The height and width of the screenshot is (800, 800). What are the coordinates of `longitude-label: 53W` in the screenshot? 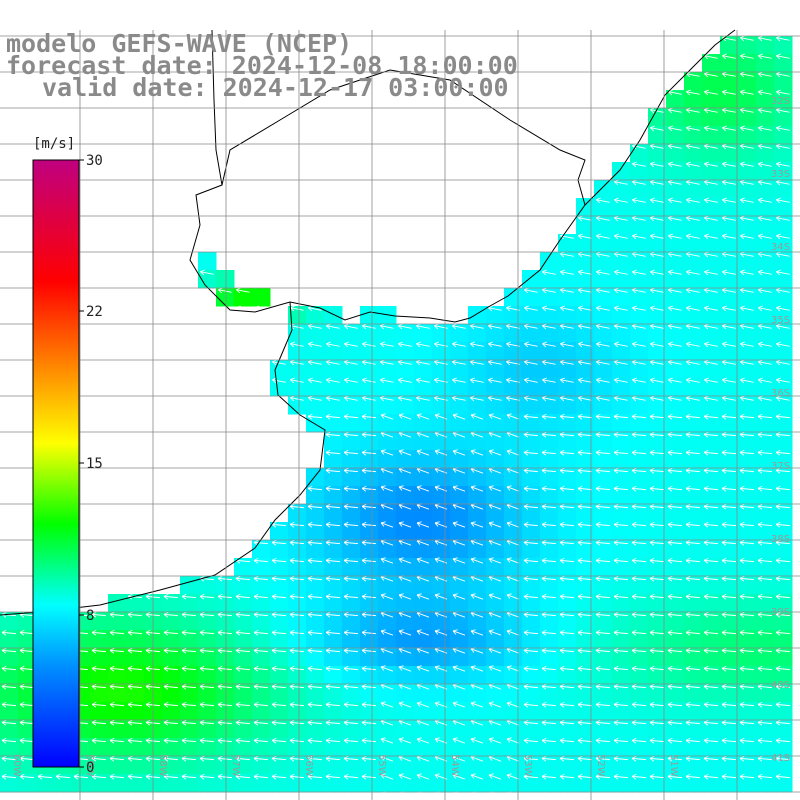 It's located at (527, 765).